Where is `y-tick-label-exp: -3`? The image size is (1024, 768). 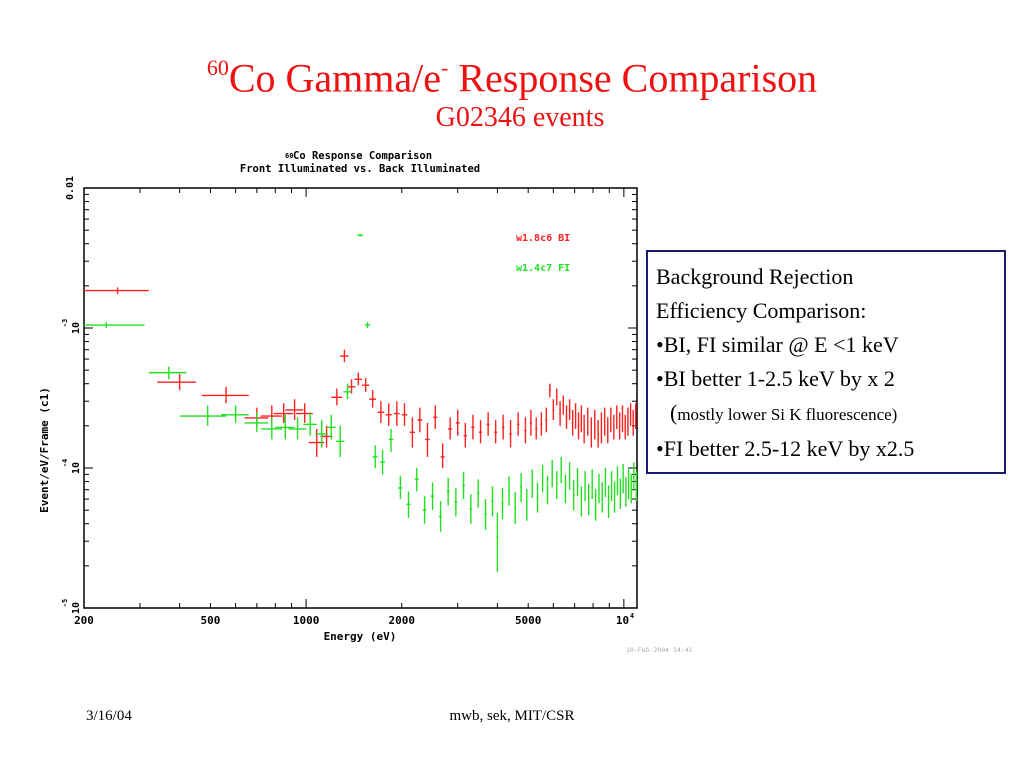 y-tick-label-exp: -3 is located at coordinates (65, 323).